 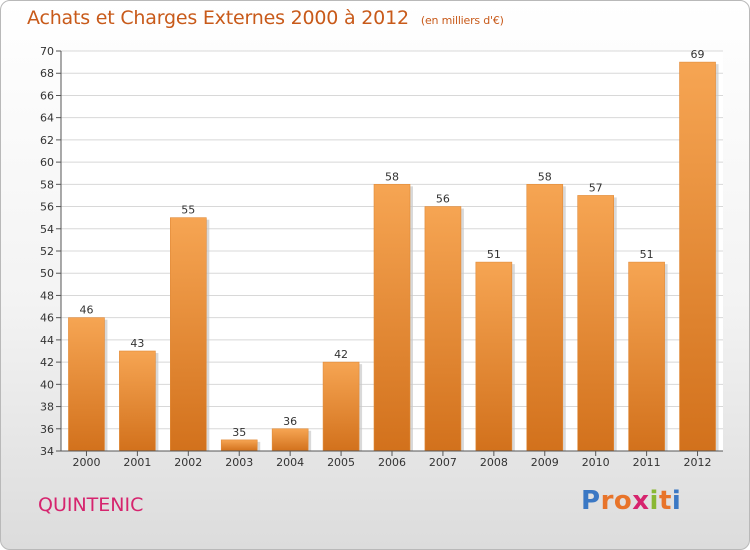 I want to click on x-tick-label: 2005, so click(x=341, y=462).